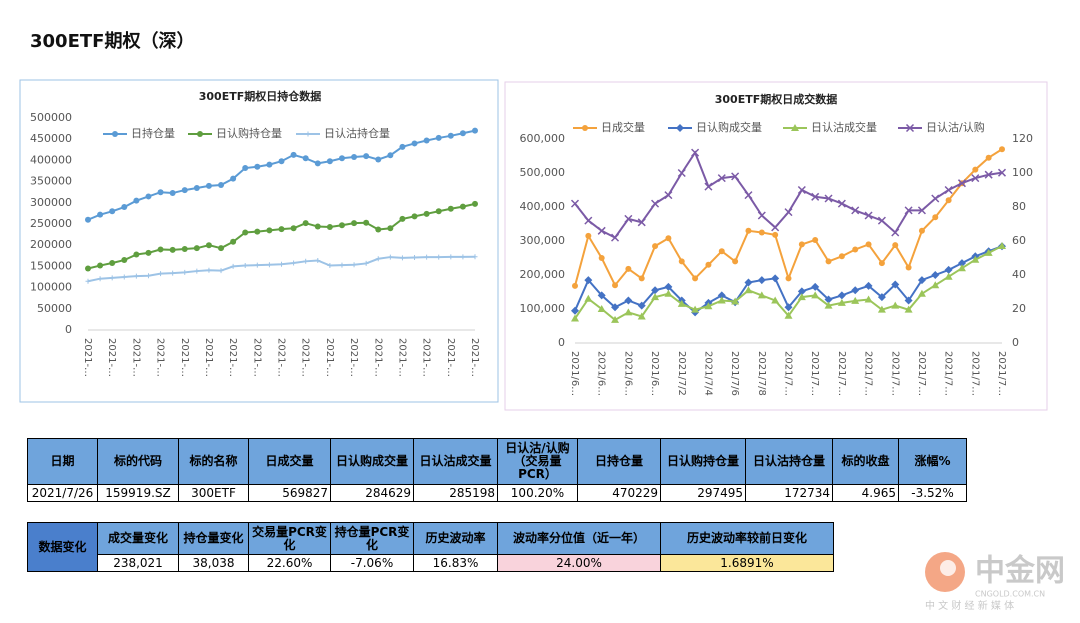 The width and height of the screenshot is (1080, 623). I want to click on legend-label: 日认购成交量, so click(729, 127).